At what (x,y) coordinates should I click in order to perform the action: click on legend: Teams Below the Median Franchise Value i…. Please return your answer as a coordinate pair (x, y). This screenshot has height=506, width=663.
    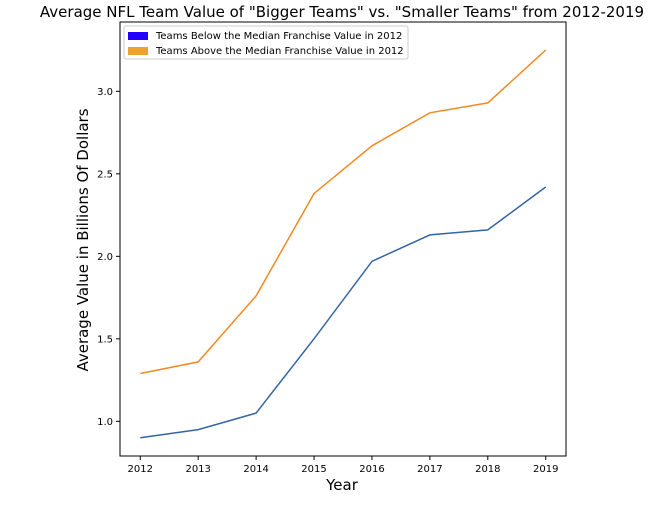
    Looking at the image, I should click on (266, 42).